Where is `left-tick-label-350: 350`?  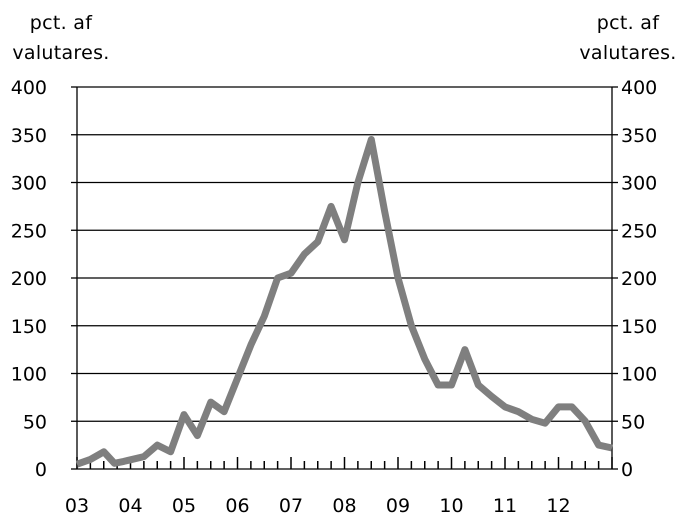 left-tick-label-350: 350 is located at coordinates (29, 136).